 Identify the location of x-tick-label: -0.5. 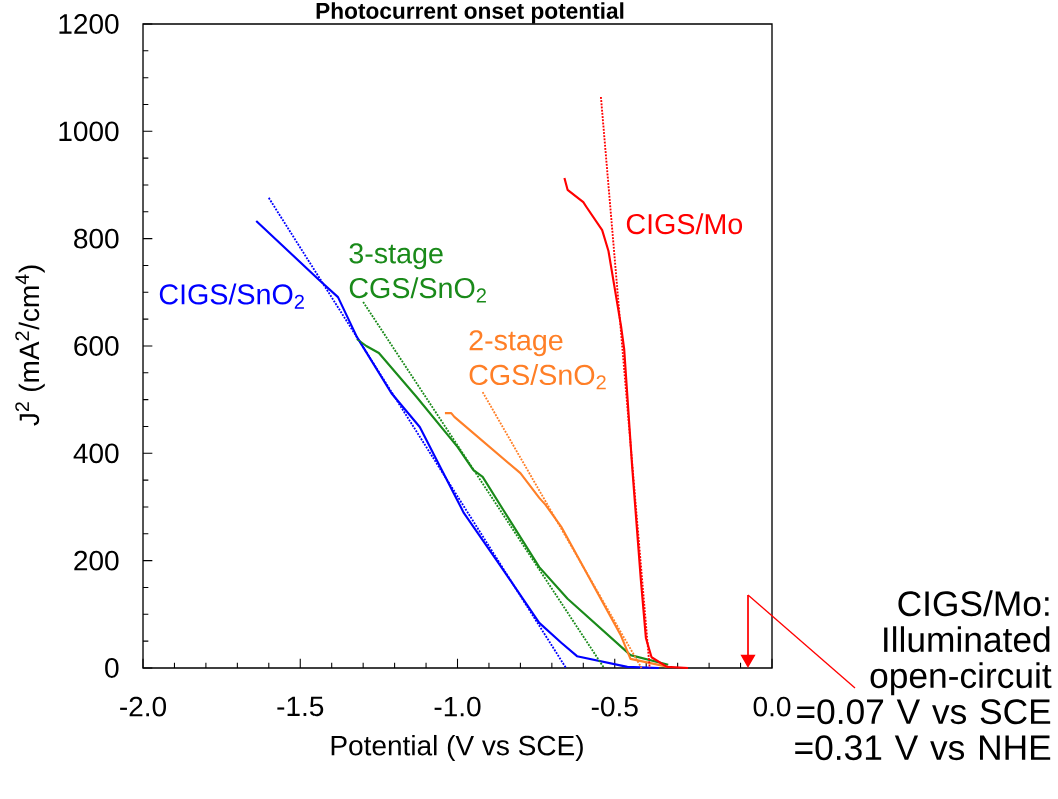
(614, 706).